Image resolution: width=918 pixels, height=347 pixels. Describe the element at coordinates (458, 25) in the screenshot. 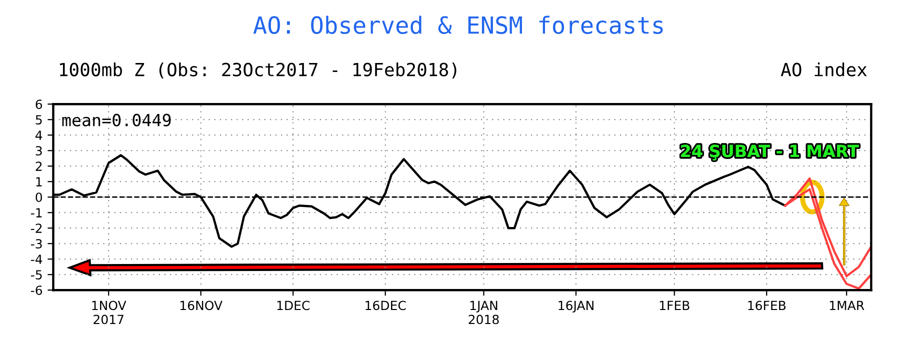

I see `chart-title: AO: Observed & ENSM forecasts` at that location.